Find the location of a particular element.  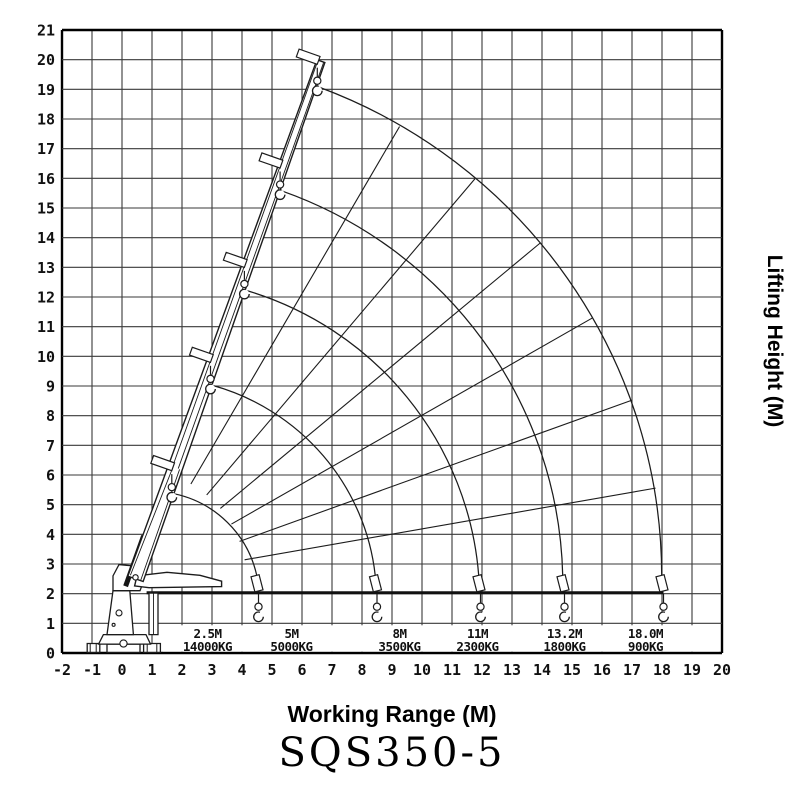

x-tick-label: 13 is located at coordinates (512, 670).